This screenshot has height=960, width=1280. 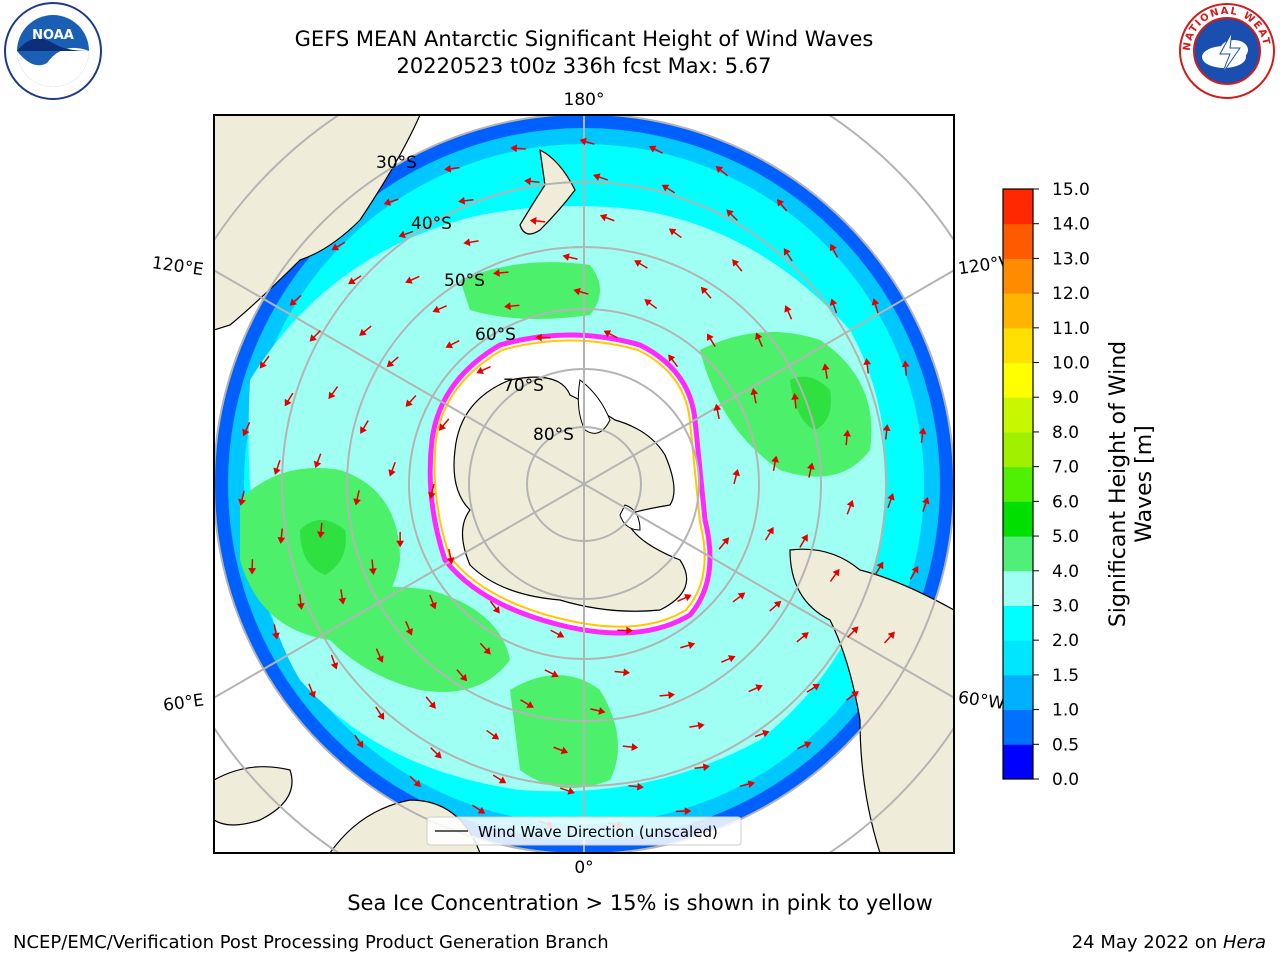 What do you see at coordinates (1226, 50) in the screenshot?
I see `nws-logo: NATIONAL WEATHER SERVICE` at bounding box center [1226, 50].